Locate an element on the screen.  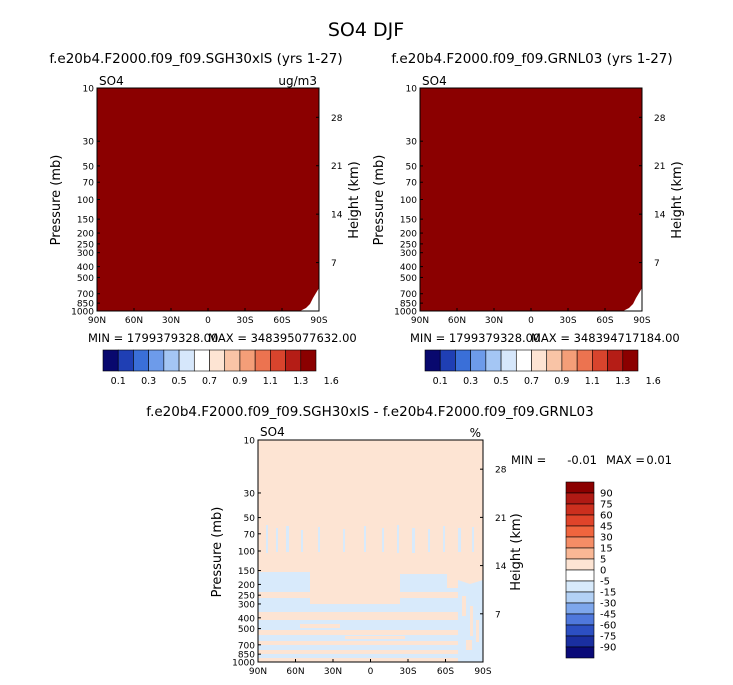
y-tick-label: 1000 is located at coordinates (243, 664).